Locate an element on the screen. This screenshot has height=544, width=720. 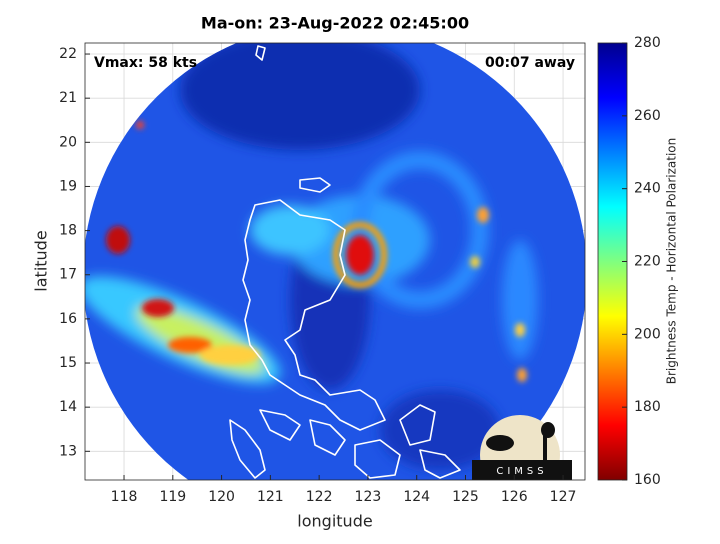
colorbar-tick-label: 160 is located at coordinates (647, 480).